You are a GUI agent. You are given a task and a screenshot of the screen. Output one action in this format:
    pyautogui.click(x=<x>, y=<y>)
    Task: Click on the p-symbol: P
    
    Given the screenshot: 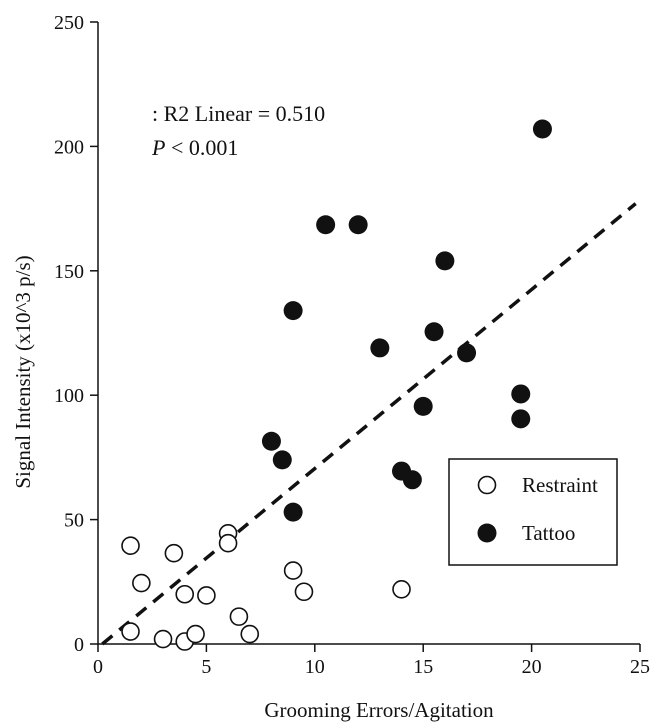 What is the action you would take?
    pyautogui.click(x=158, y=147)
    